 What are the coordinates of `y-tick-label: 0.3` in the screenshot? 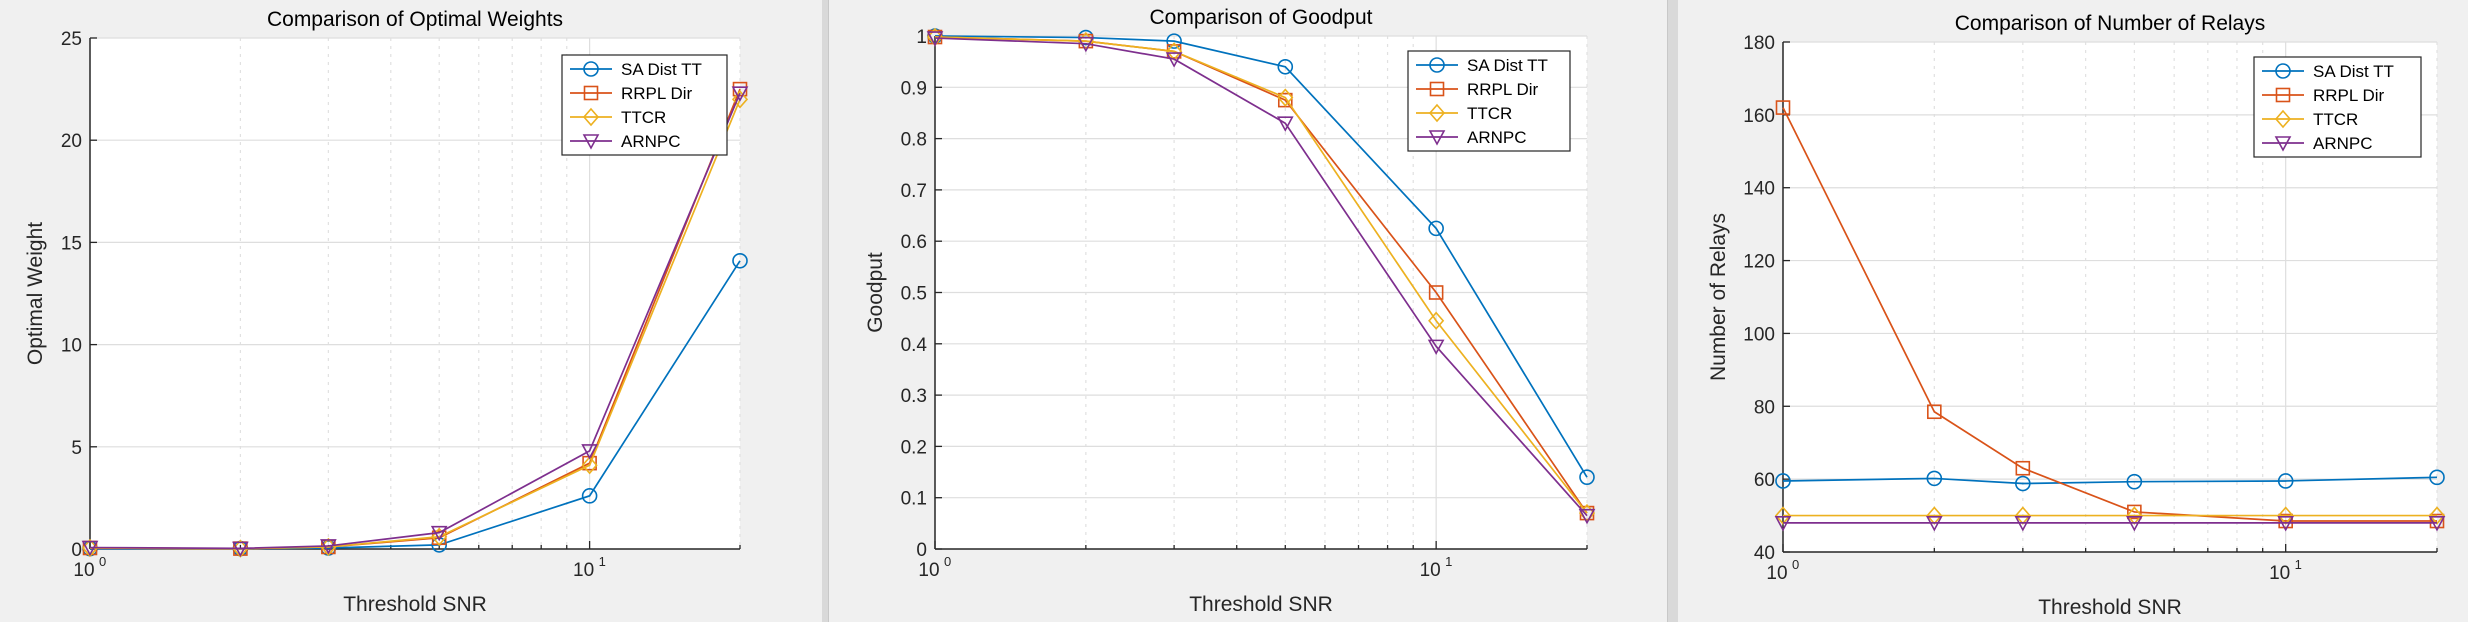 It's located at (914, 396).